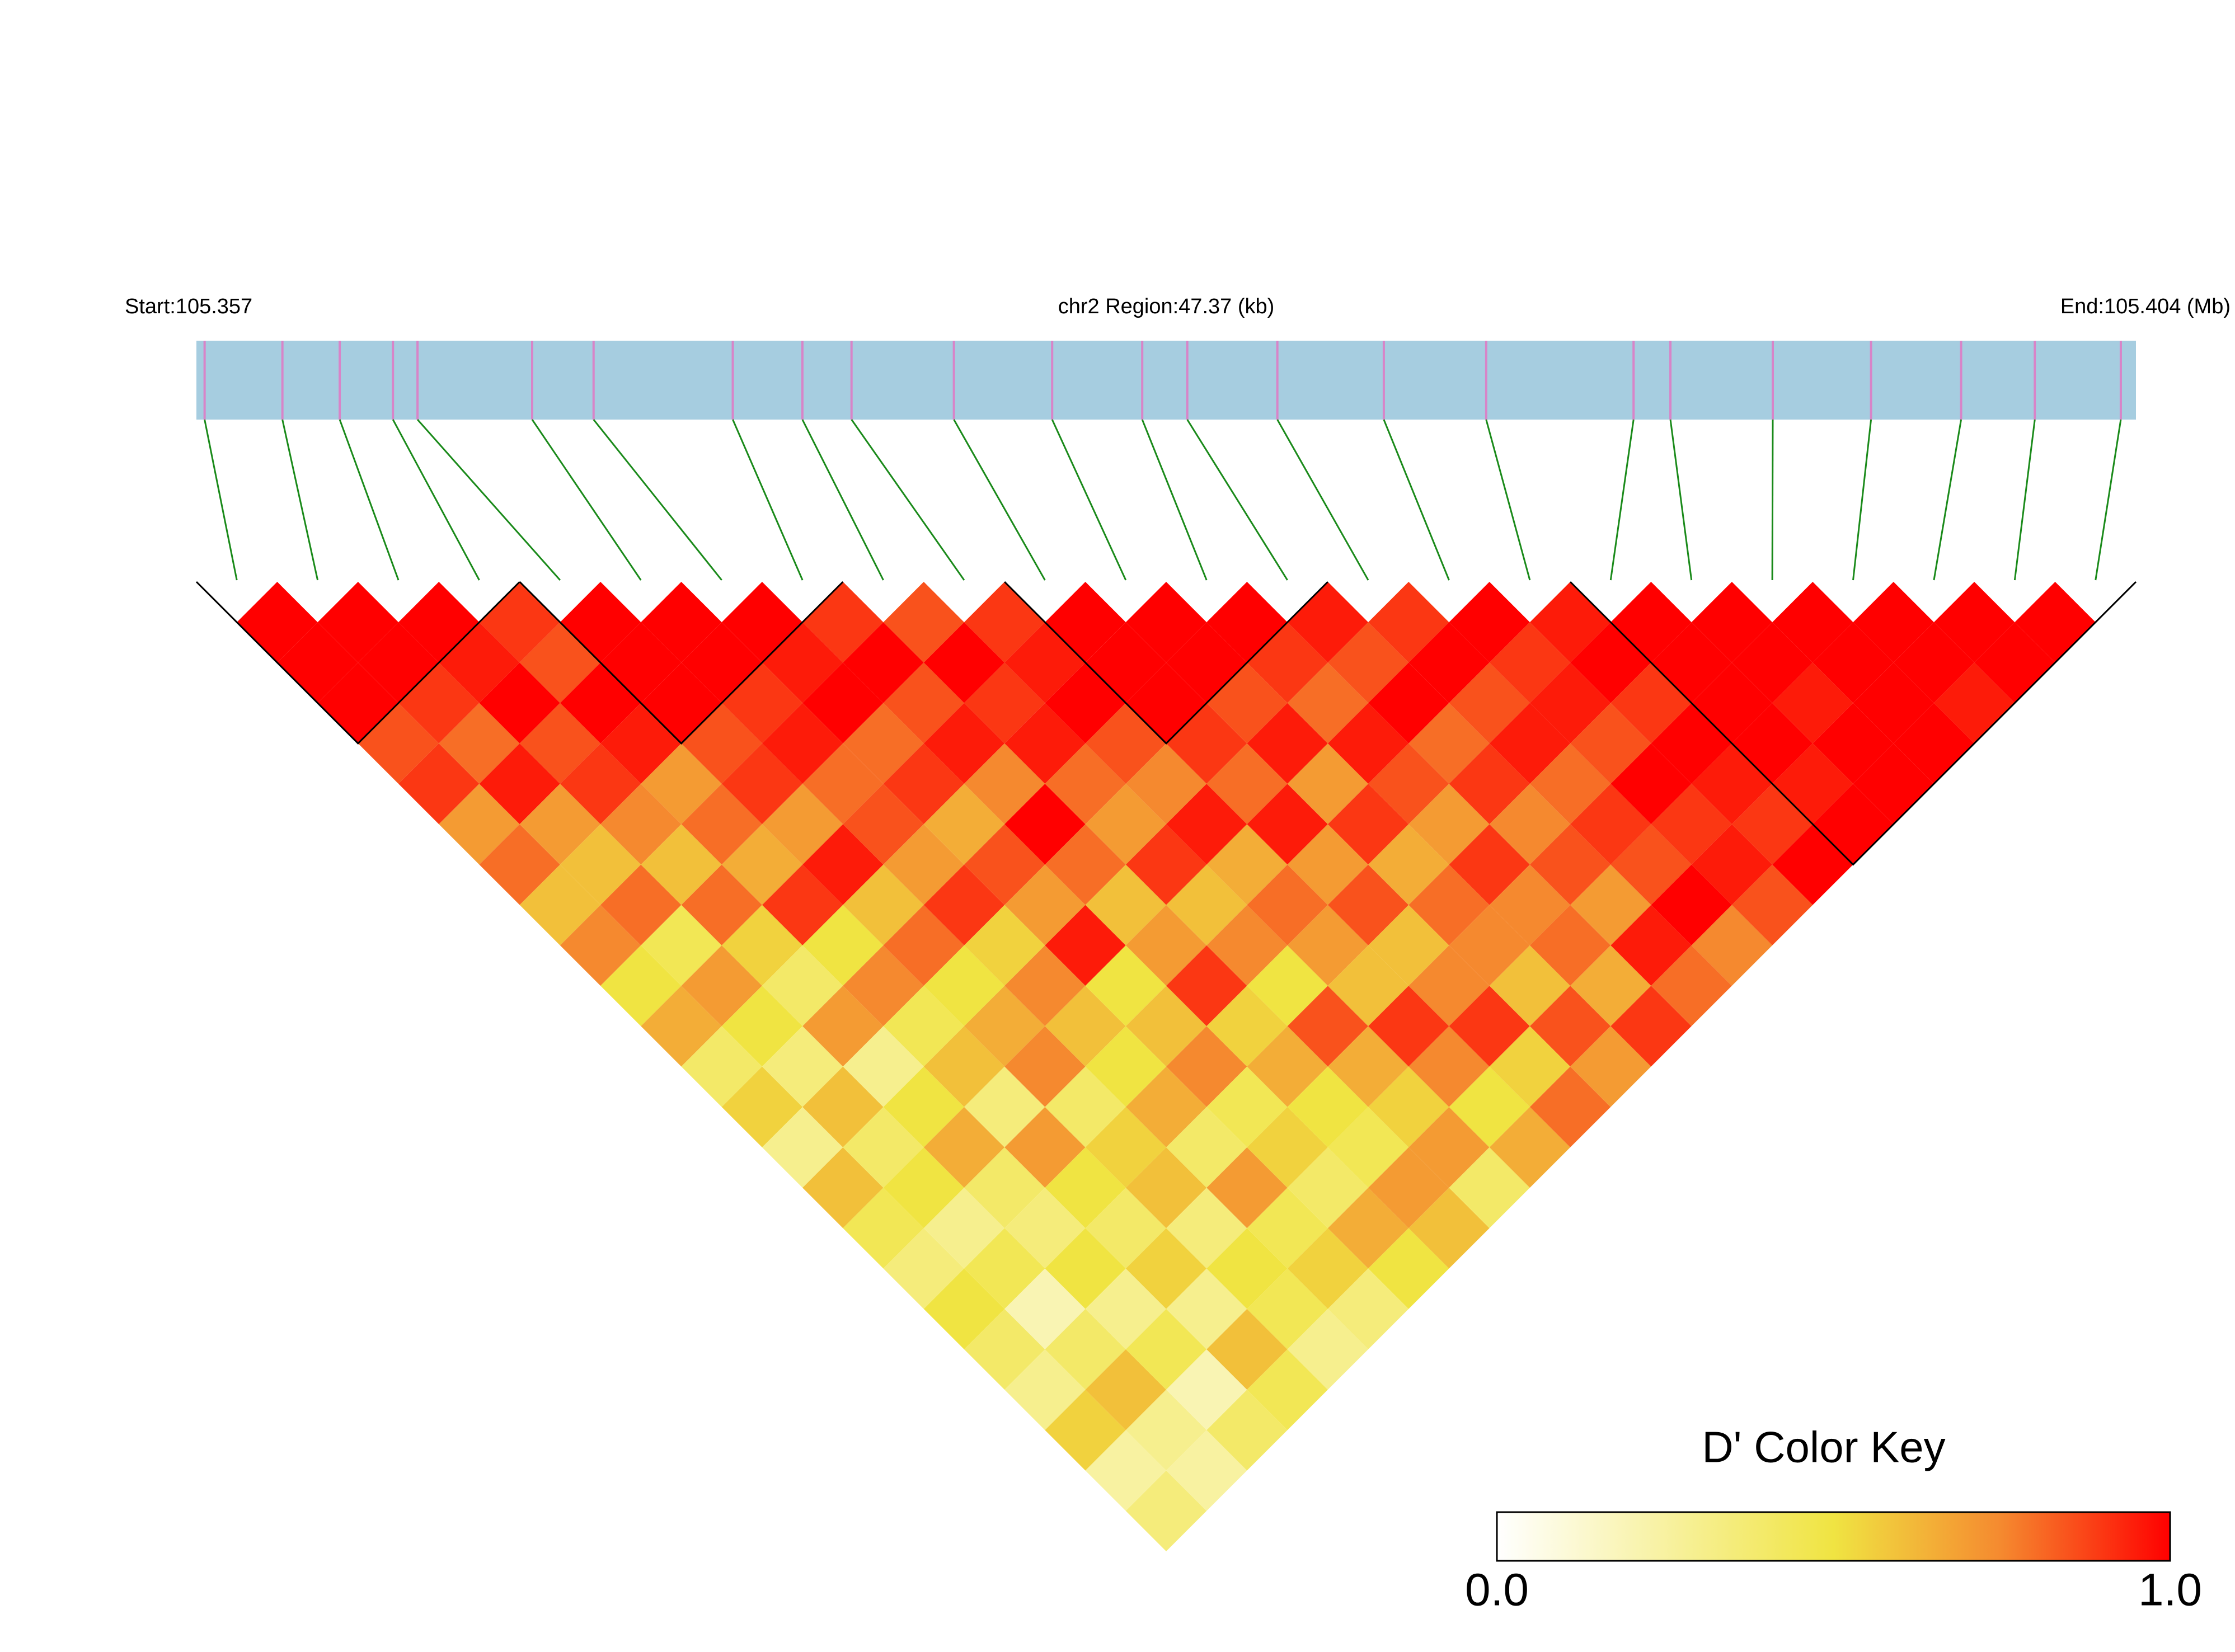 Image resolution: width=2235 pixels, height=1652 pixels. Describe the element at coordinates (1166, 381) in the screenshot. I see `snp-track` at that location.